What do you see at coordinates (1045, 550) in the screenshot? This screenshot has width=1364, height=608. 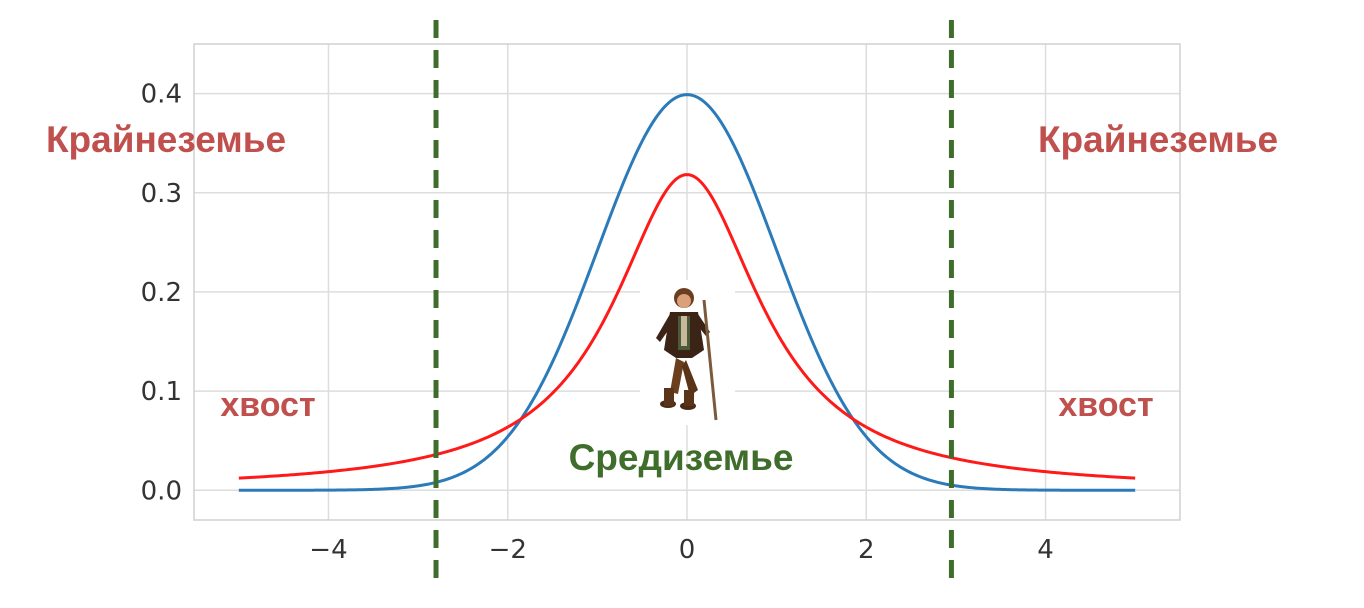 I see `x-tick-label-4: 4` at bounding box center [1045, 550].